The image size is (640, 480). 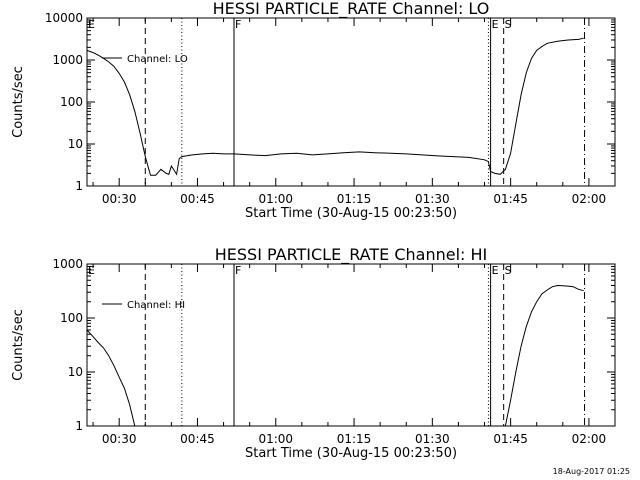 What do you see at coordinates (591, 471) in the screenshot?
I see `footer-timestamp: 18-Aug-2017 01:25` at bounding box center [591, 471].